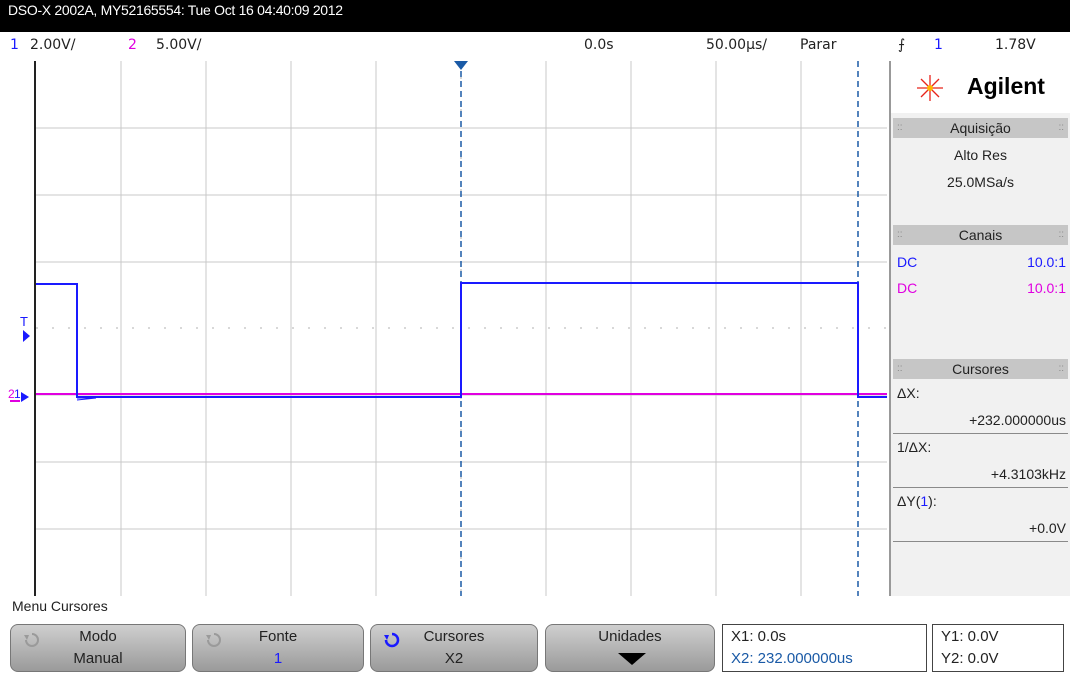 This screenshot has width=1070, height=675. I want to click on brand-area: Agilent, so click(980, 87).